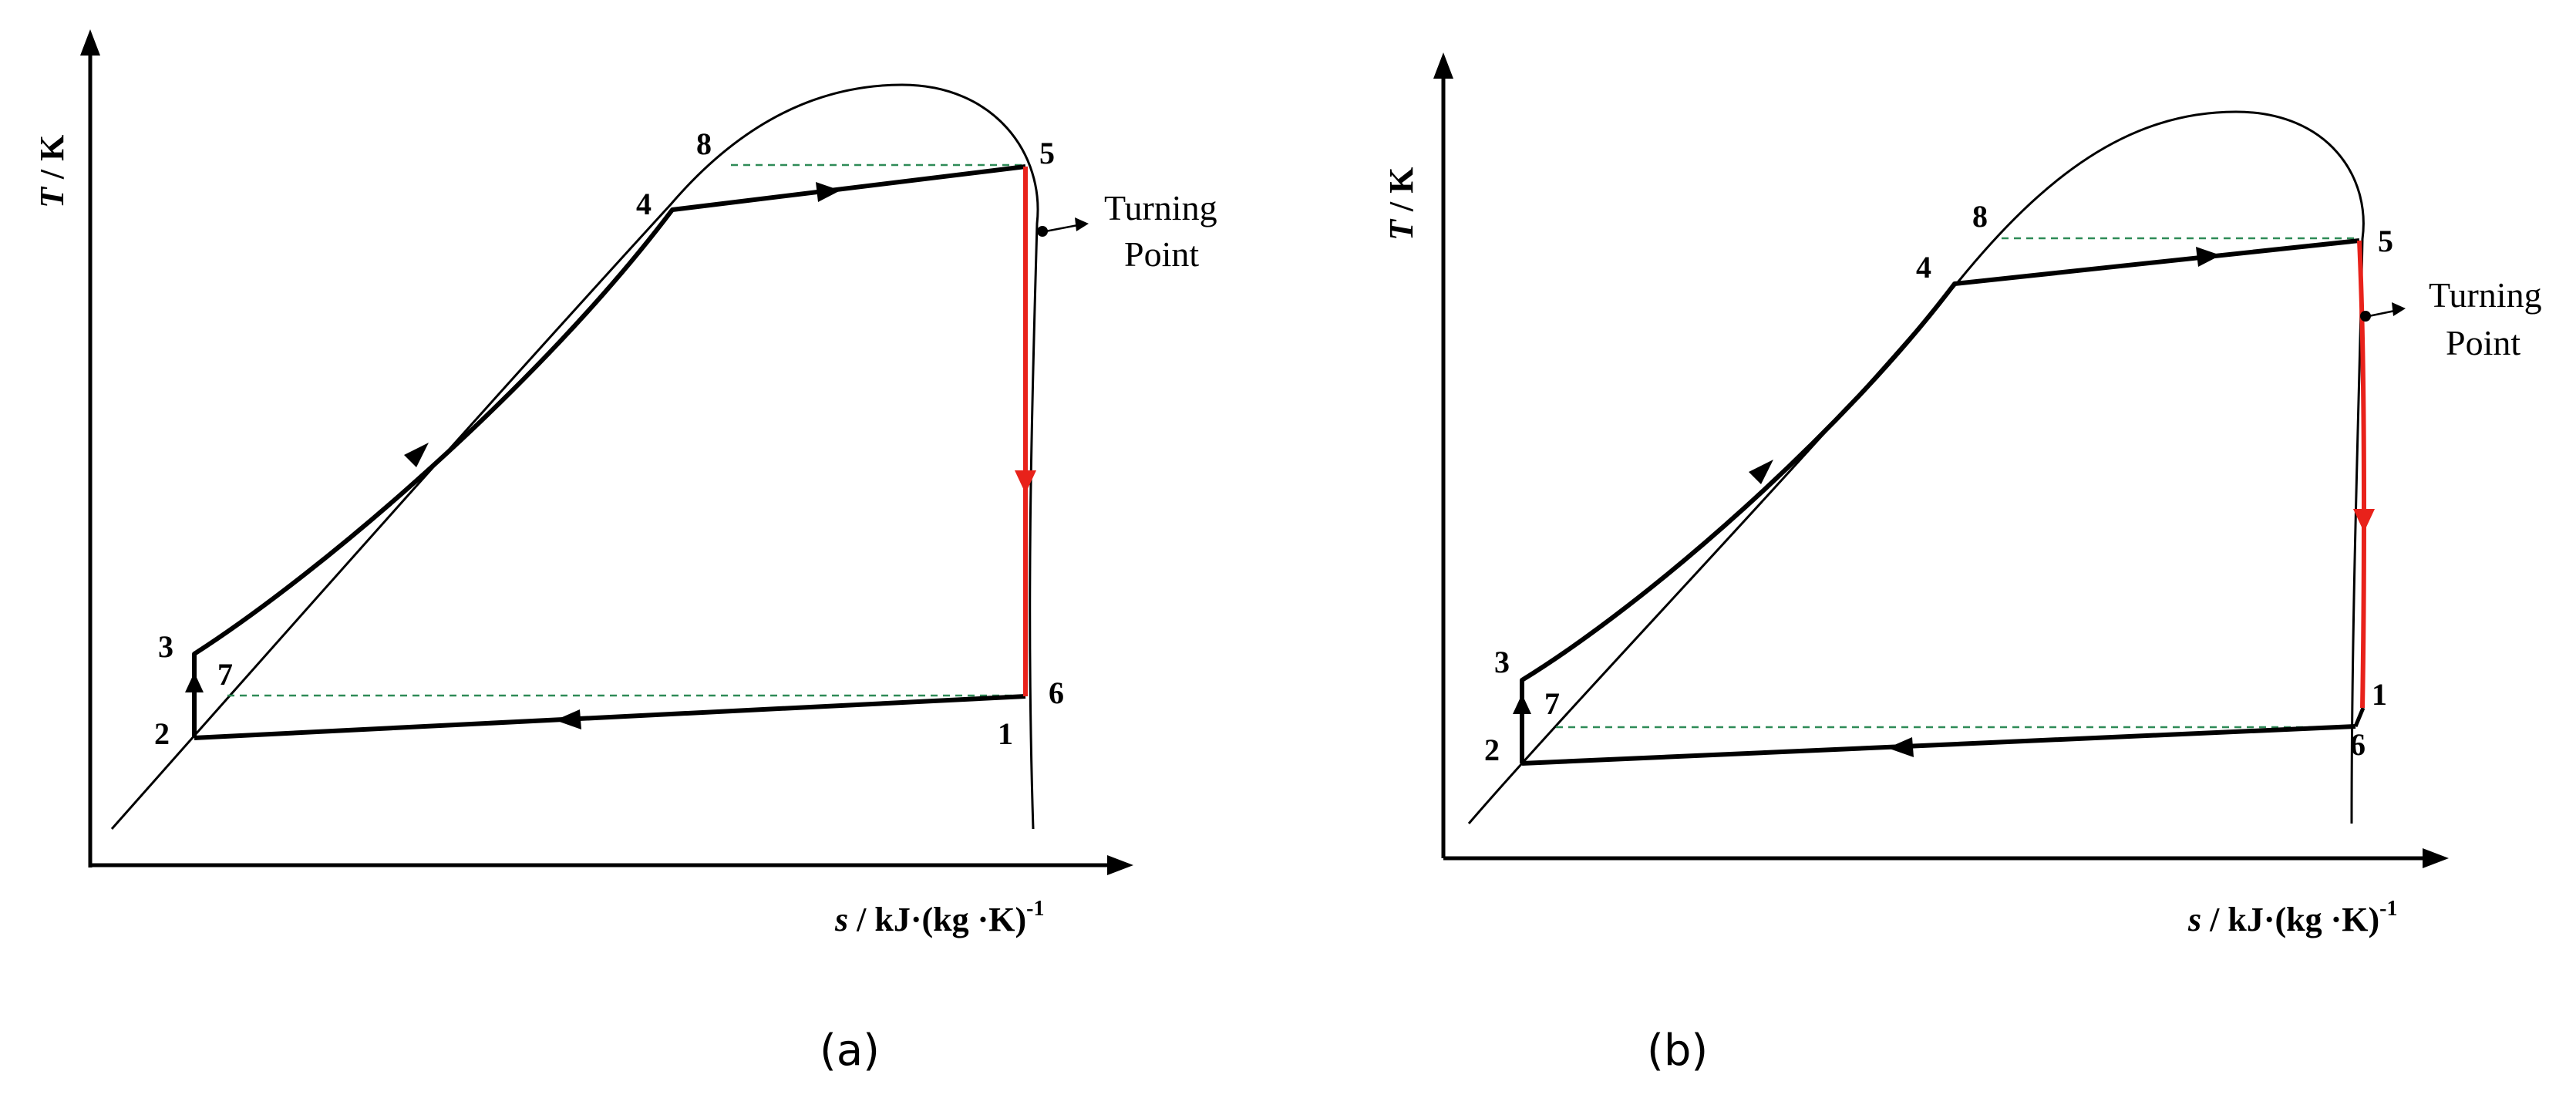 The height and width of the screenshot is (1105, 2576). What do you see at coordinates (2362, 474) in the screenshot?
I see `expansion-line` at bounding box center [2362, 474].